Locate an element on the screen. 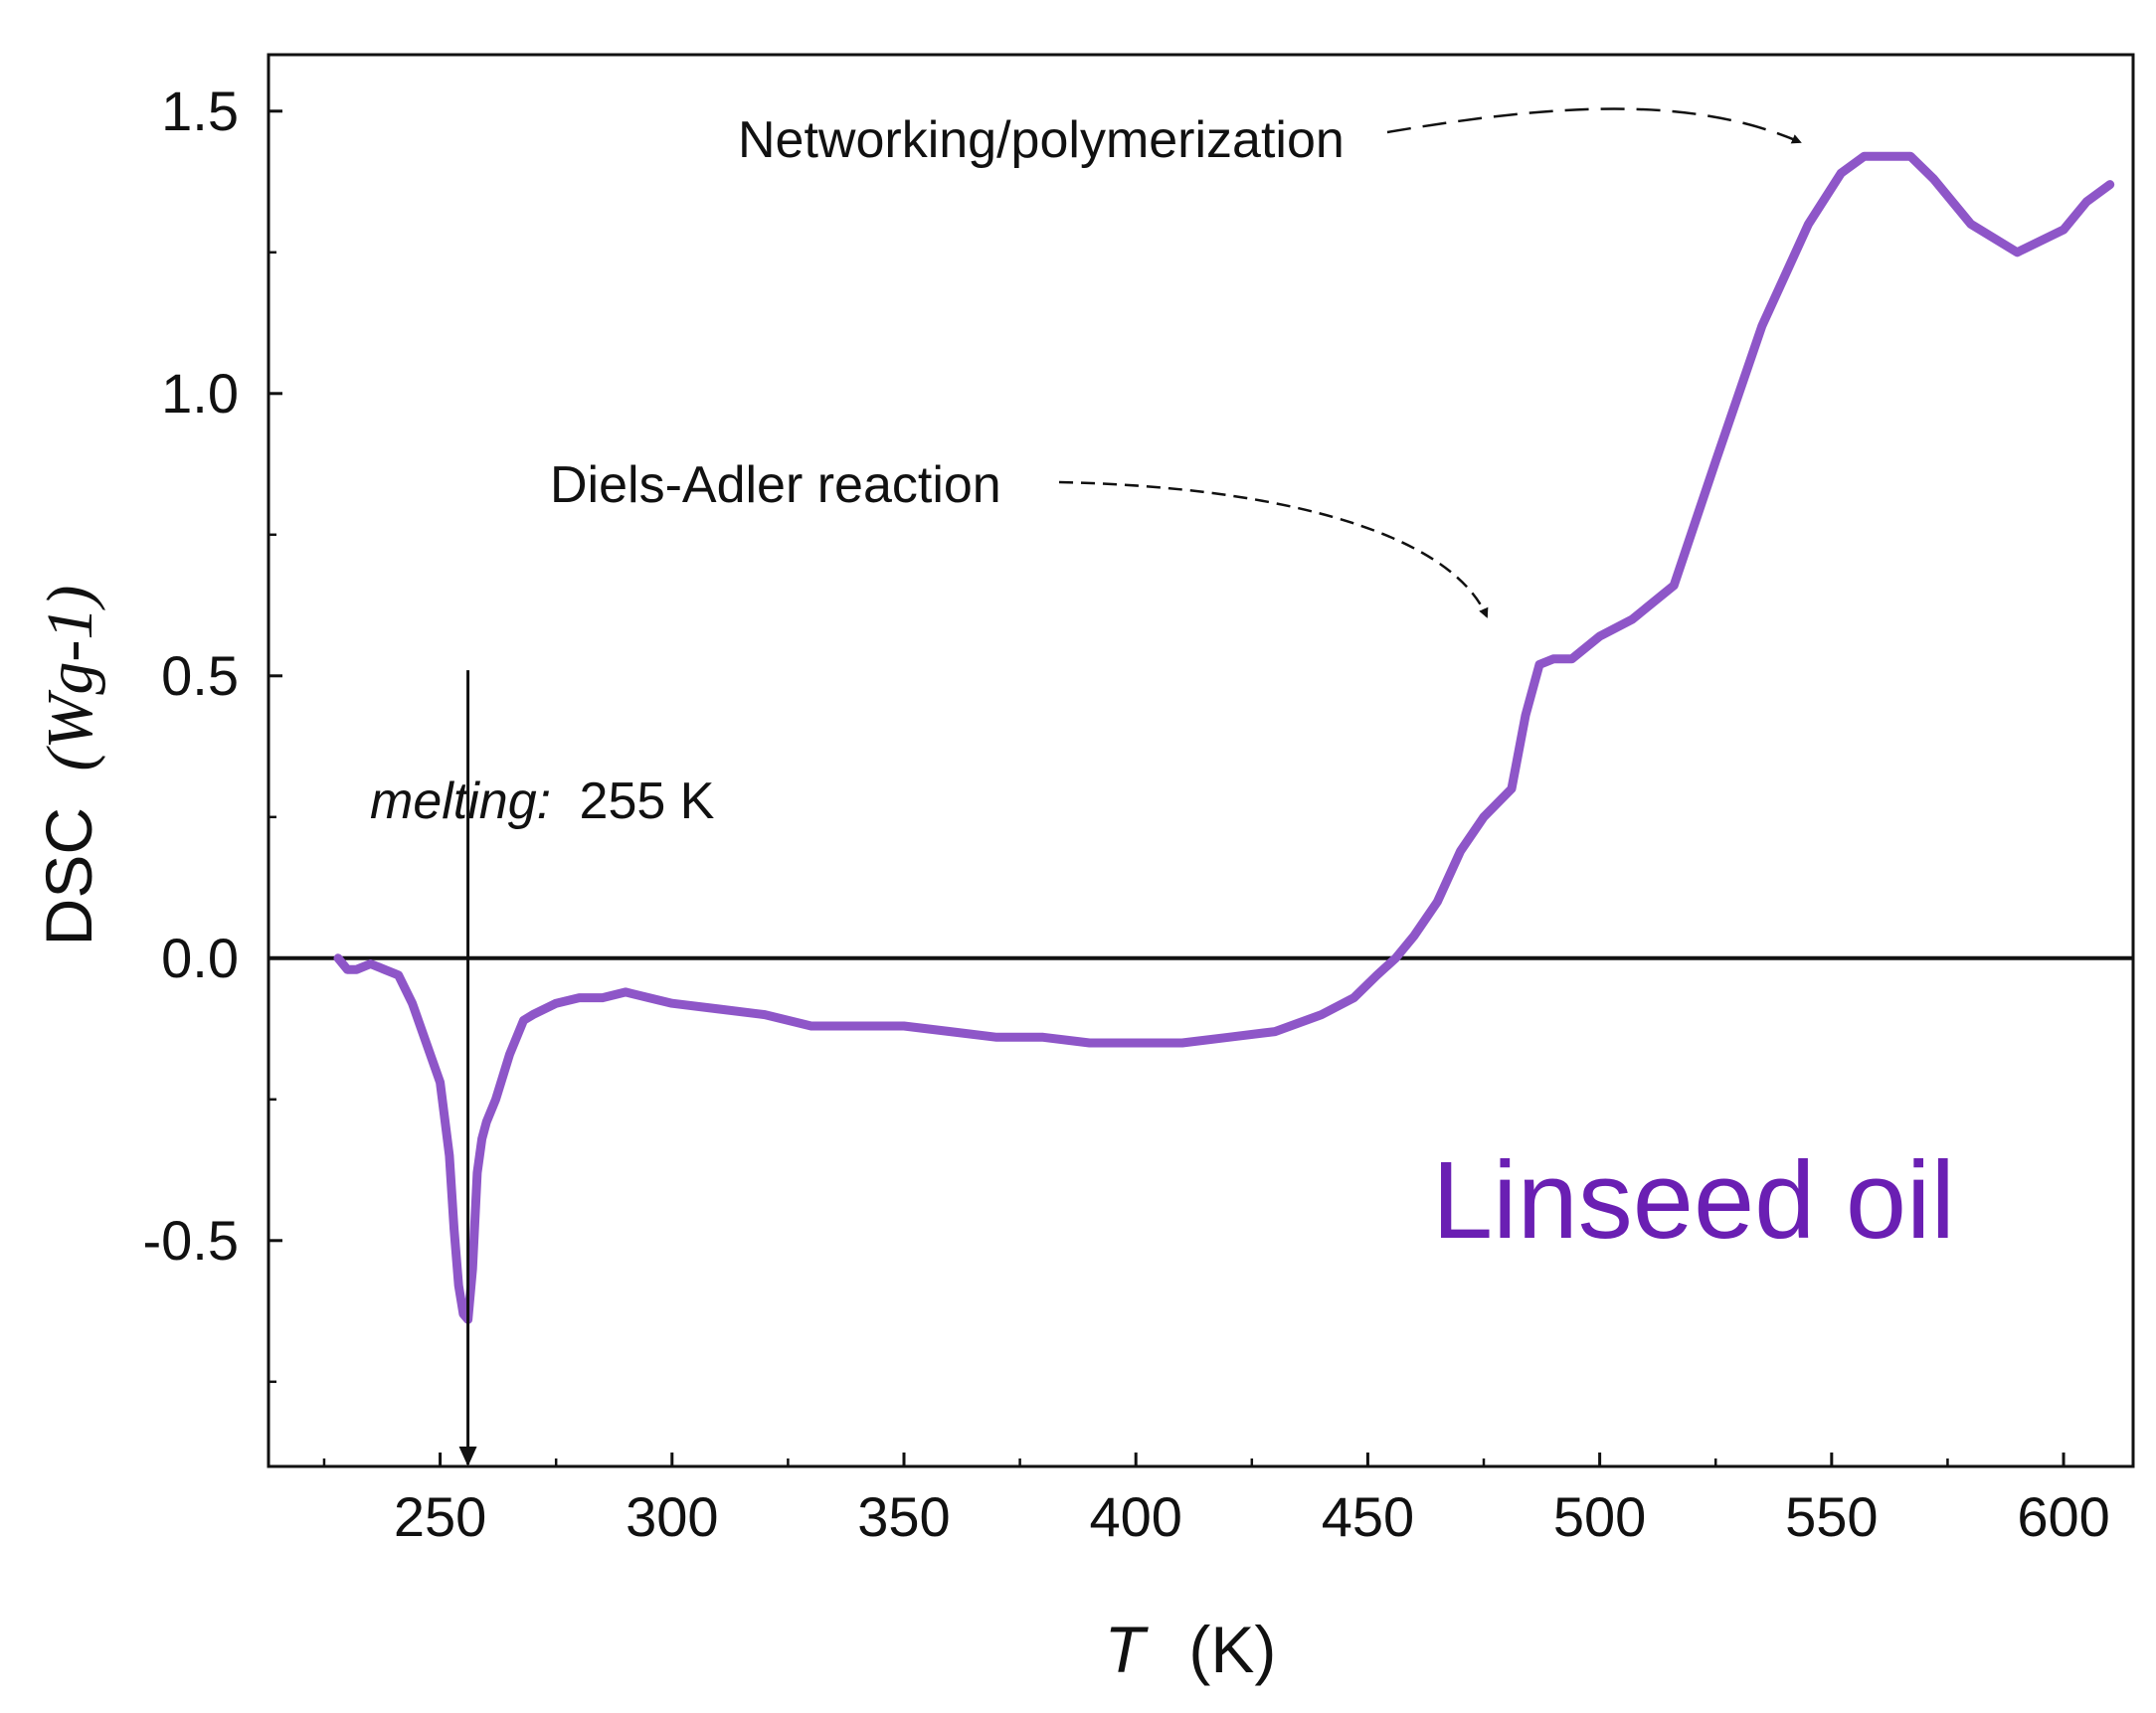 This screenshot has height=1713, width=2156. annotation-diels-alder: Diels-Adler reaction is located at coordinates (775, 485).